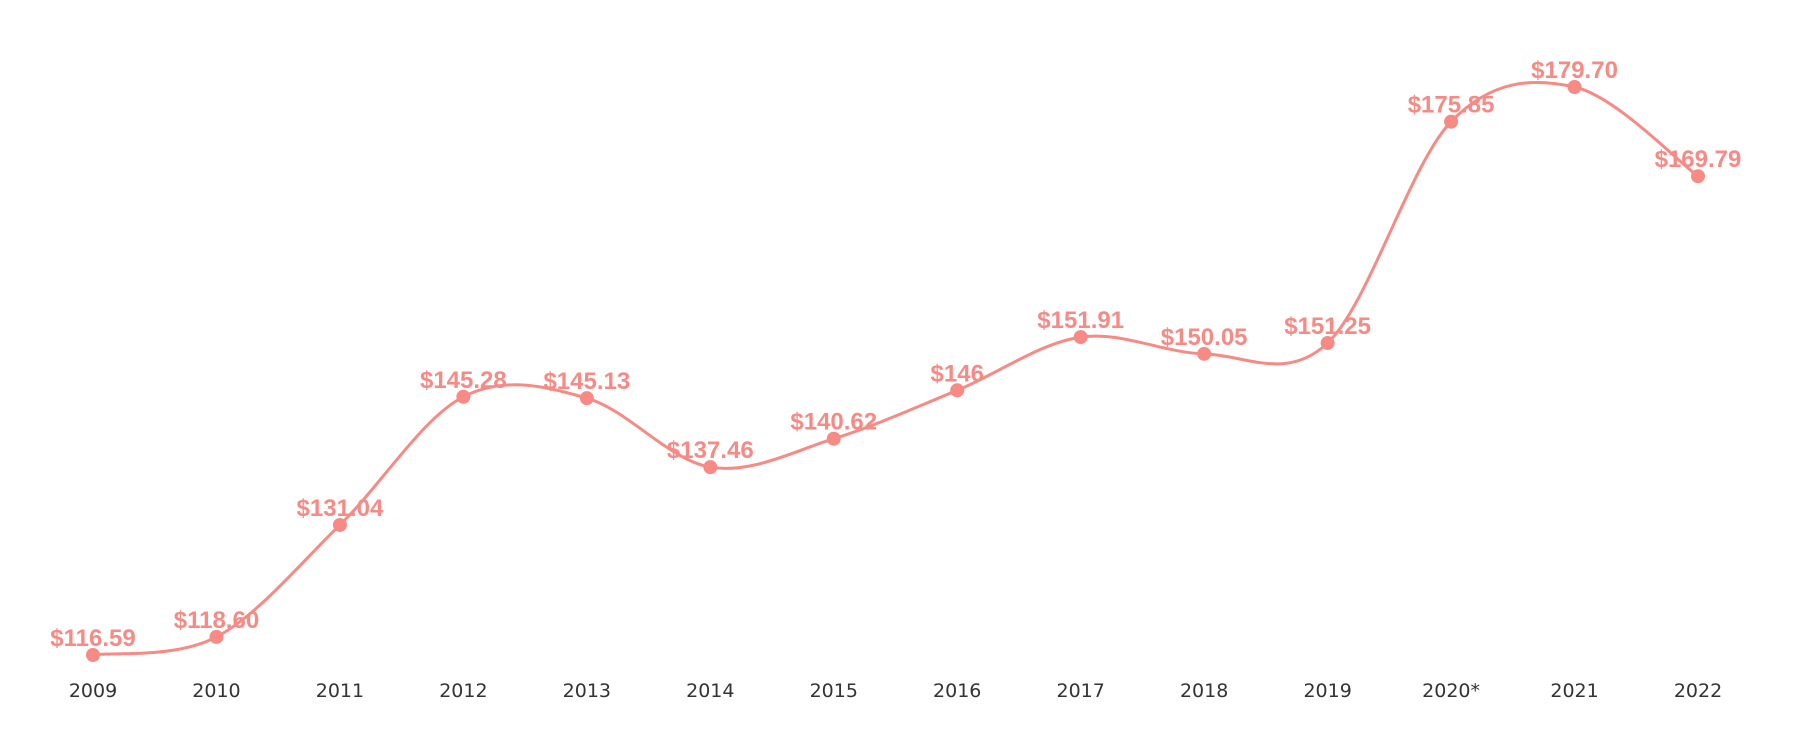  I want to click on x-tick-label-2014: 2014, so click(710, 691).